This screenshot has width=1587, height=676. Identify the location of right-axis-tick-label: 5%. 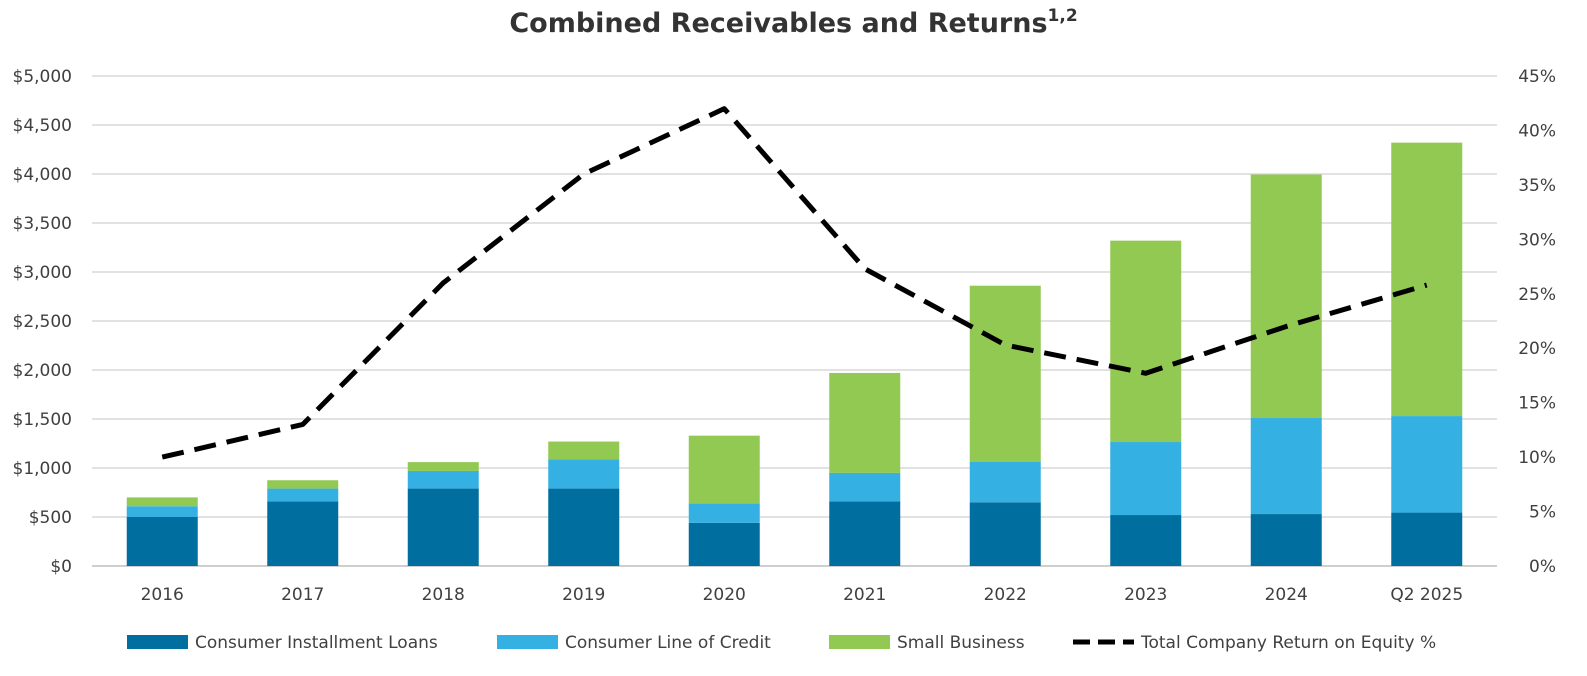
(1542, 513).